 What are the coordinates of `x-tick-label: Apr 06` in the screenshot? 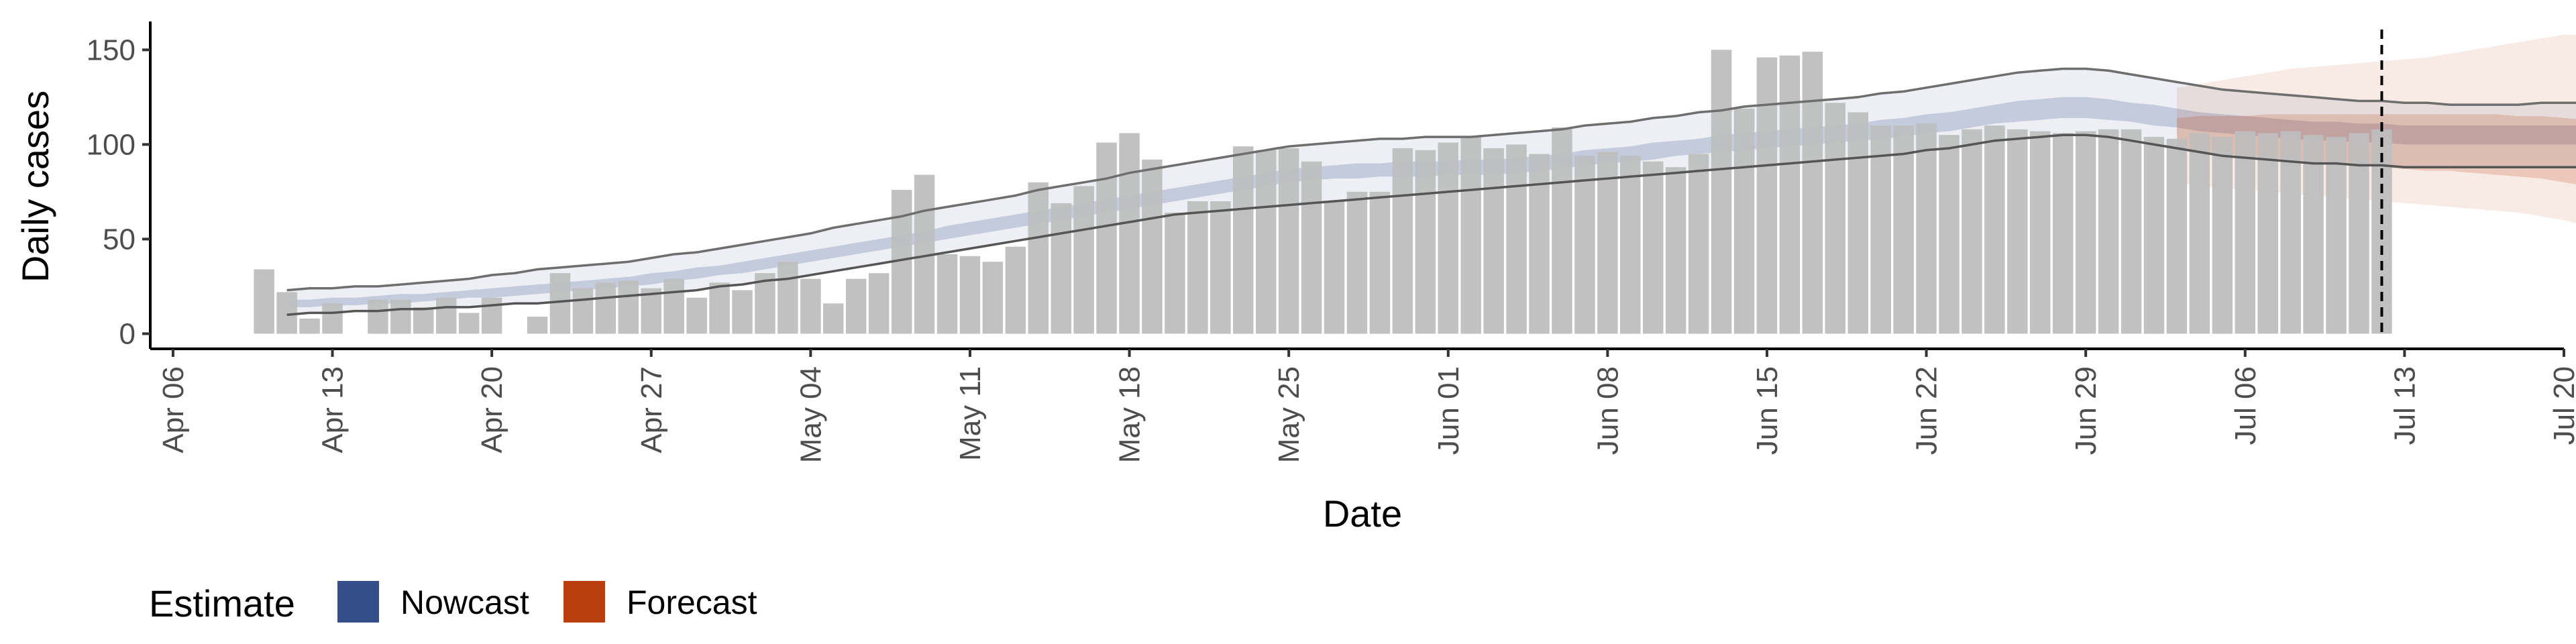 It's located at (173, 409).